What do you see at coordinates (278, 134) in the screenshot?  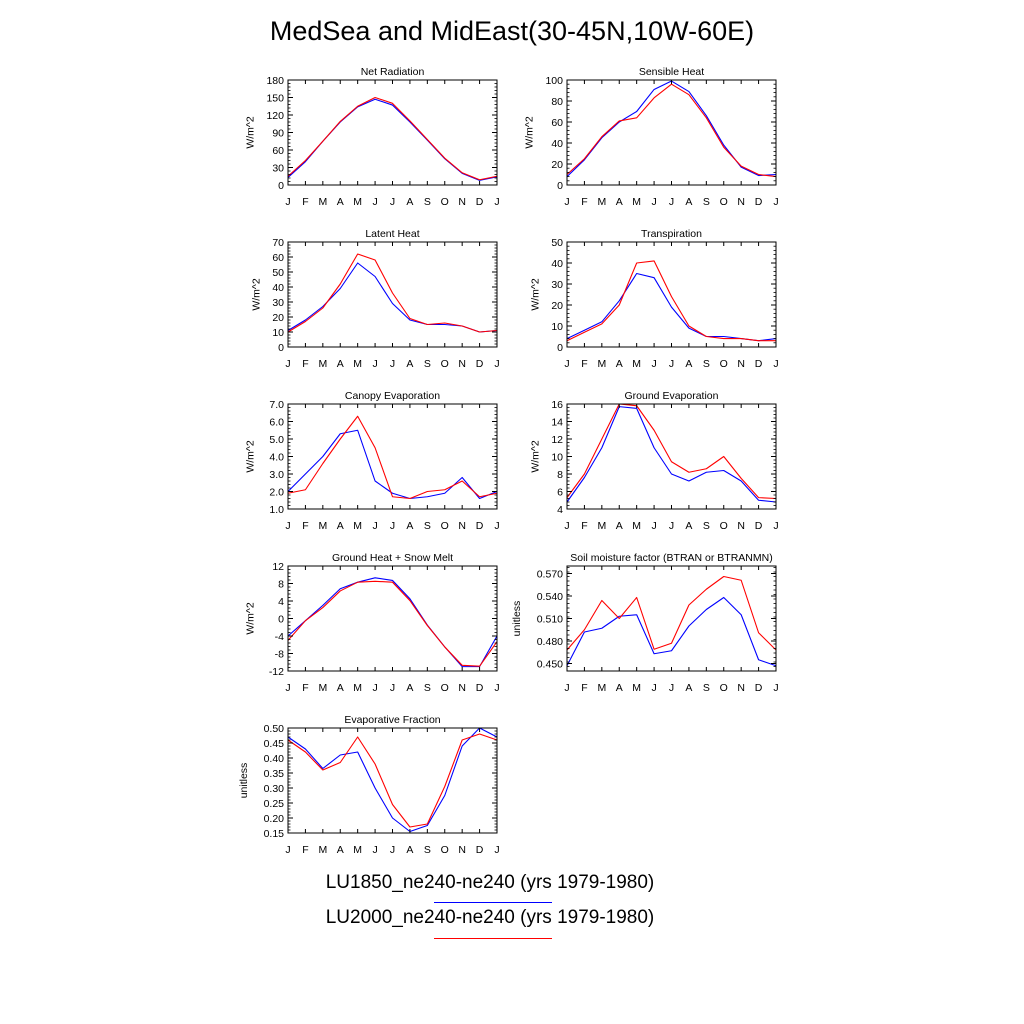 I see `y-tick-label: 90` at bounding box center [278, 134].